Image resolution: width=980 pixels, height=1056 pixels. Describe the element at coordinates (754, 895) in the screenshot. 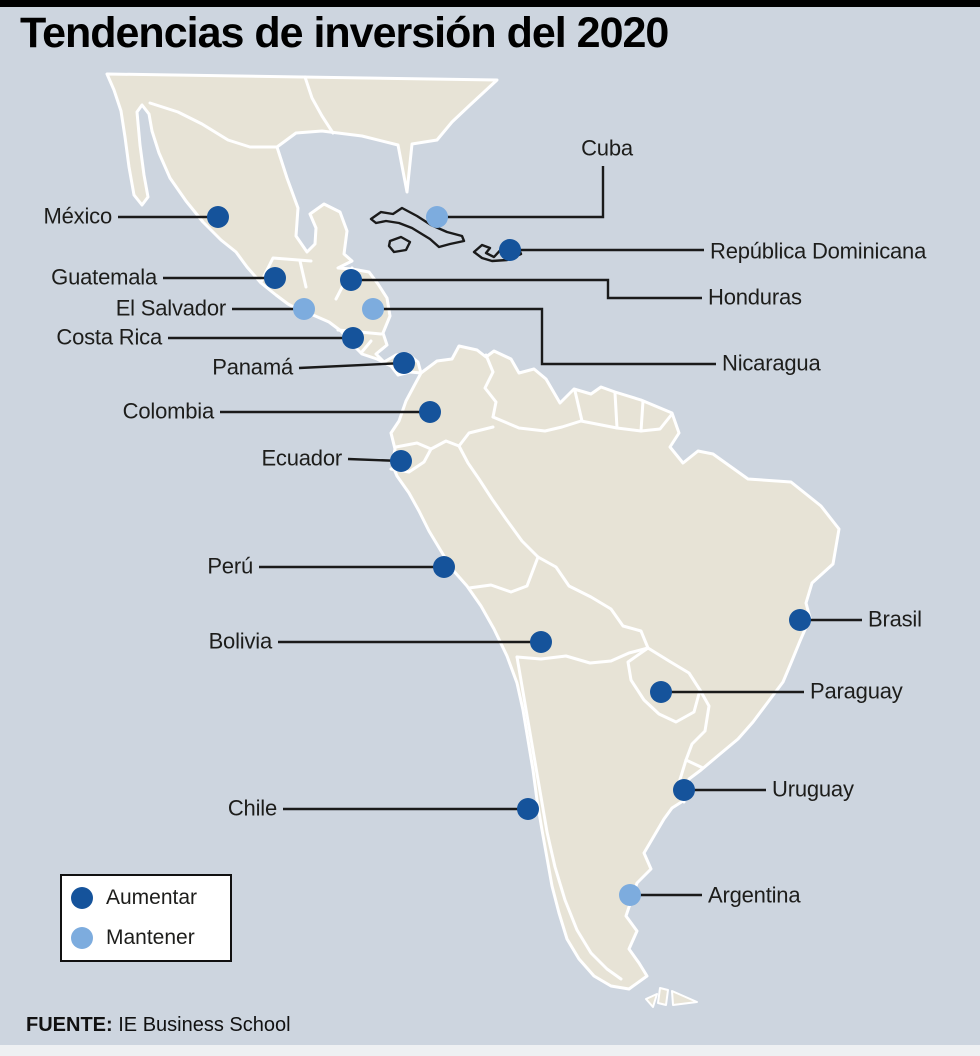

I see `country-label-argentina: Argentina` at that location.